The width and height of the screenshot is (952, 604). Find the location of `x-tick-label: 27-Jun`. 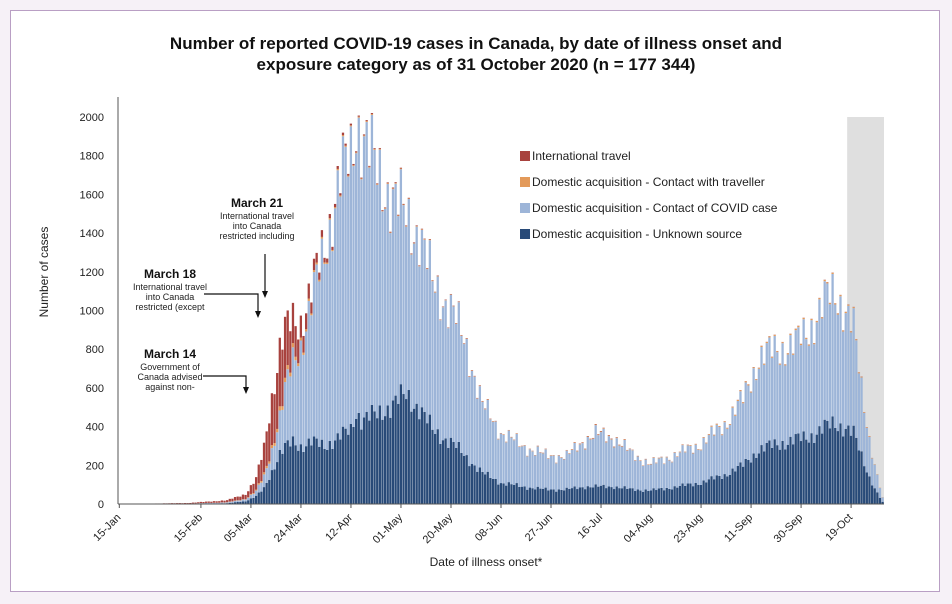

x-tick-label: 27-Jun is located at coordinates (539, 528).